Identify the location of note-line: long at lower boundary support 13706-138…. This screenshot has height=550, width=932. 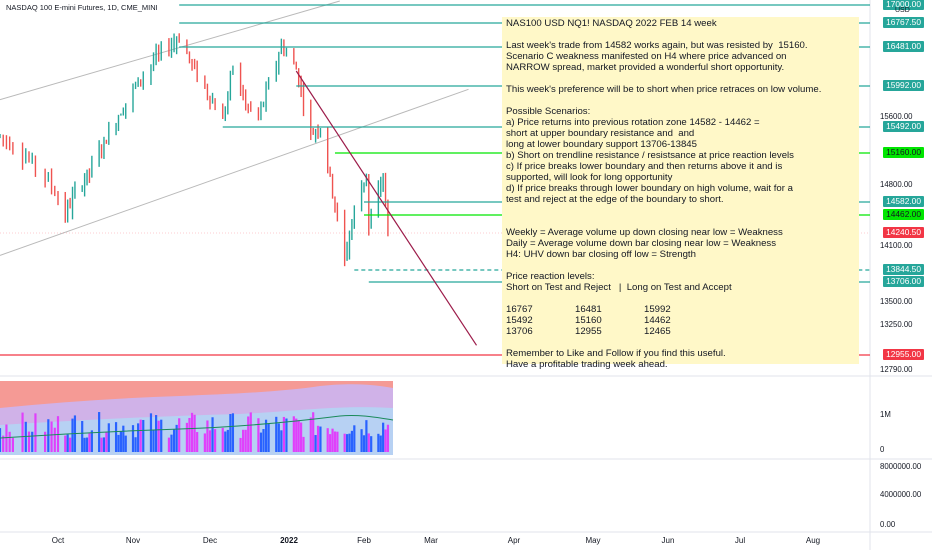
(601, 144).